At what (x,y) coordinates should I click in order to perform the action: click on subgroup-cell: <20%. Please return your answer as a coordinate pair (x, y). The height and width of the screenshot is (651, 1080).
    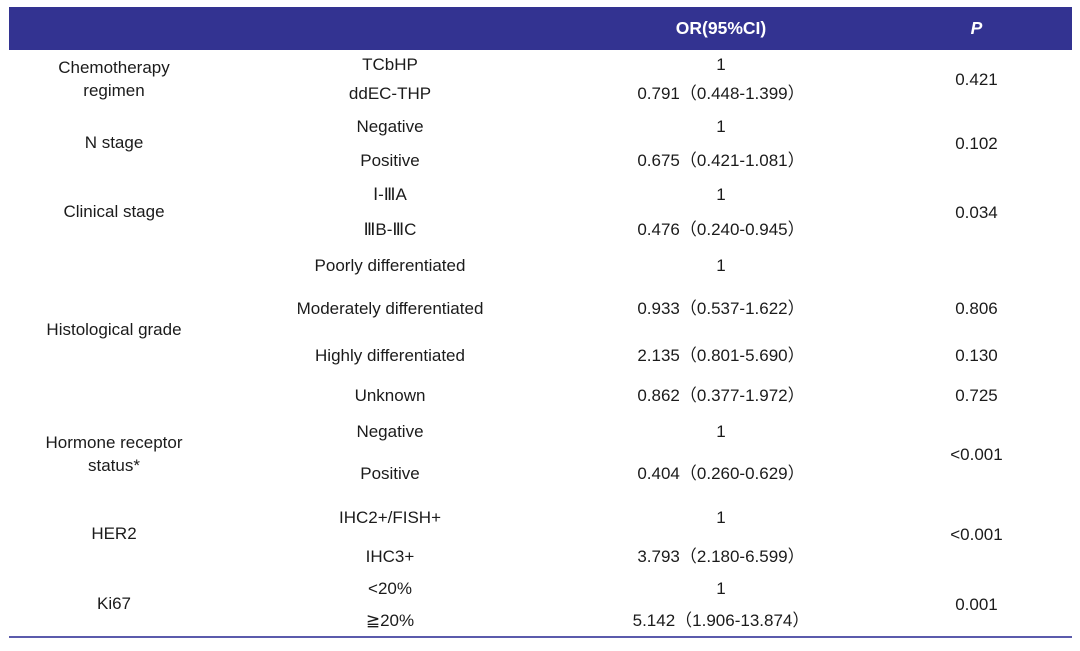
    Looking at the image, I should click on (390, 589).